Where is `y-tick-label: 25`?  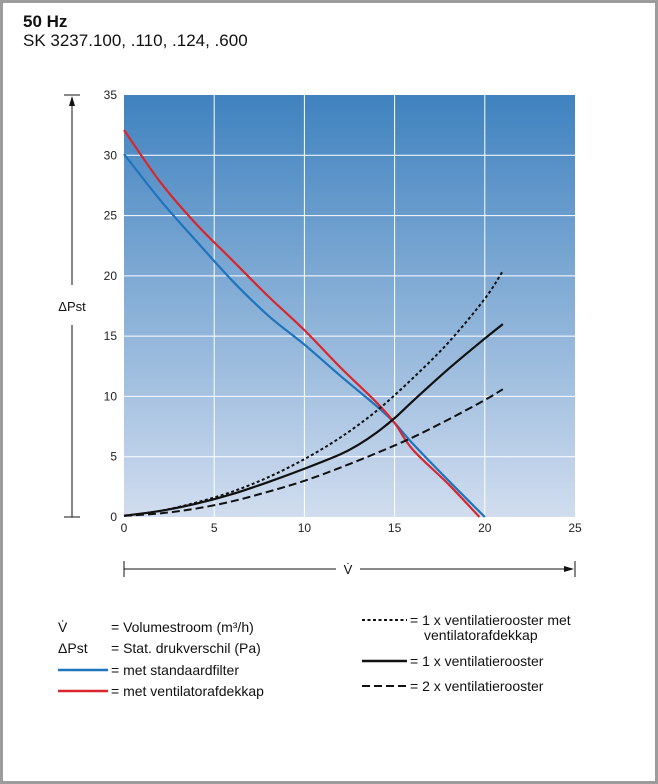
y-tick-label: 25 is located at coordinates (111, 216).